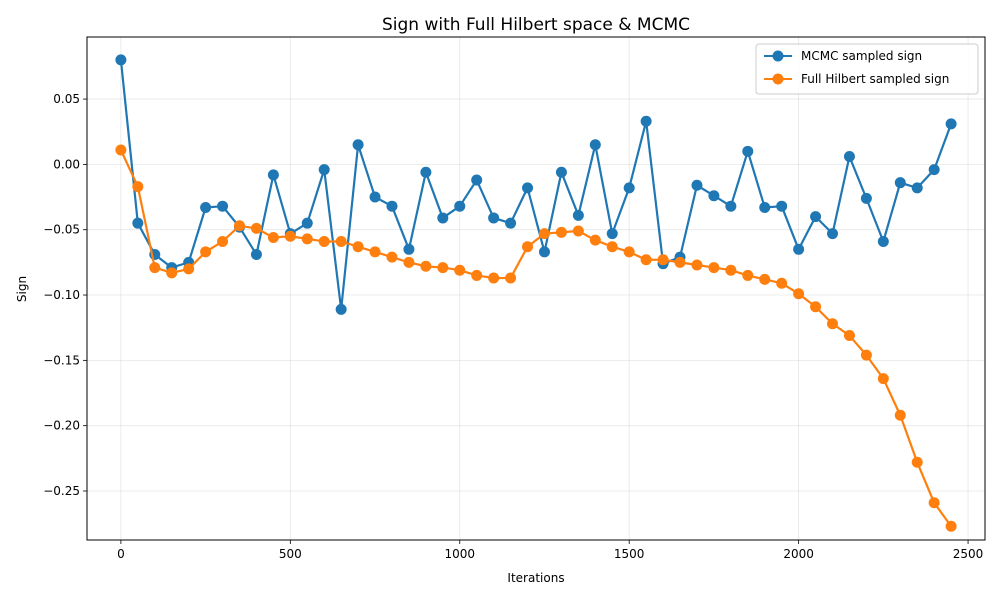 This screenshot has height=600, width=1000. I want to click on legend-marker-mcmc, so click(778, 56).